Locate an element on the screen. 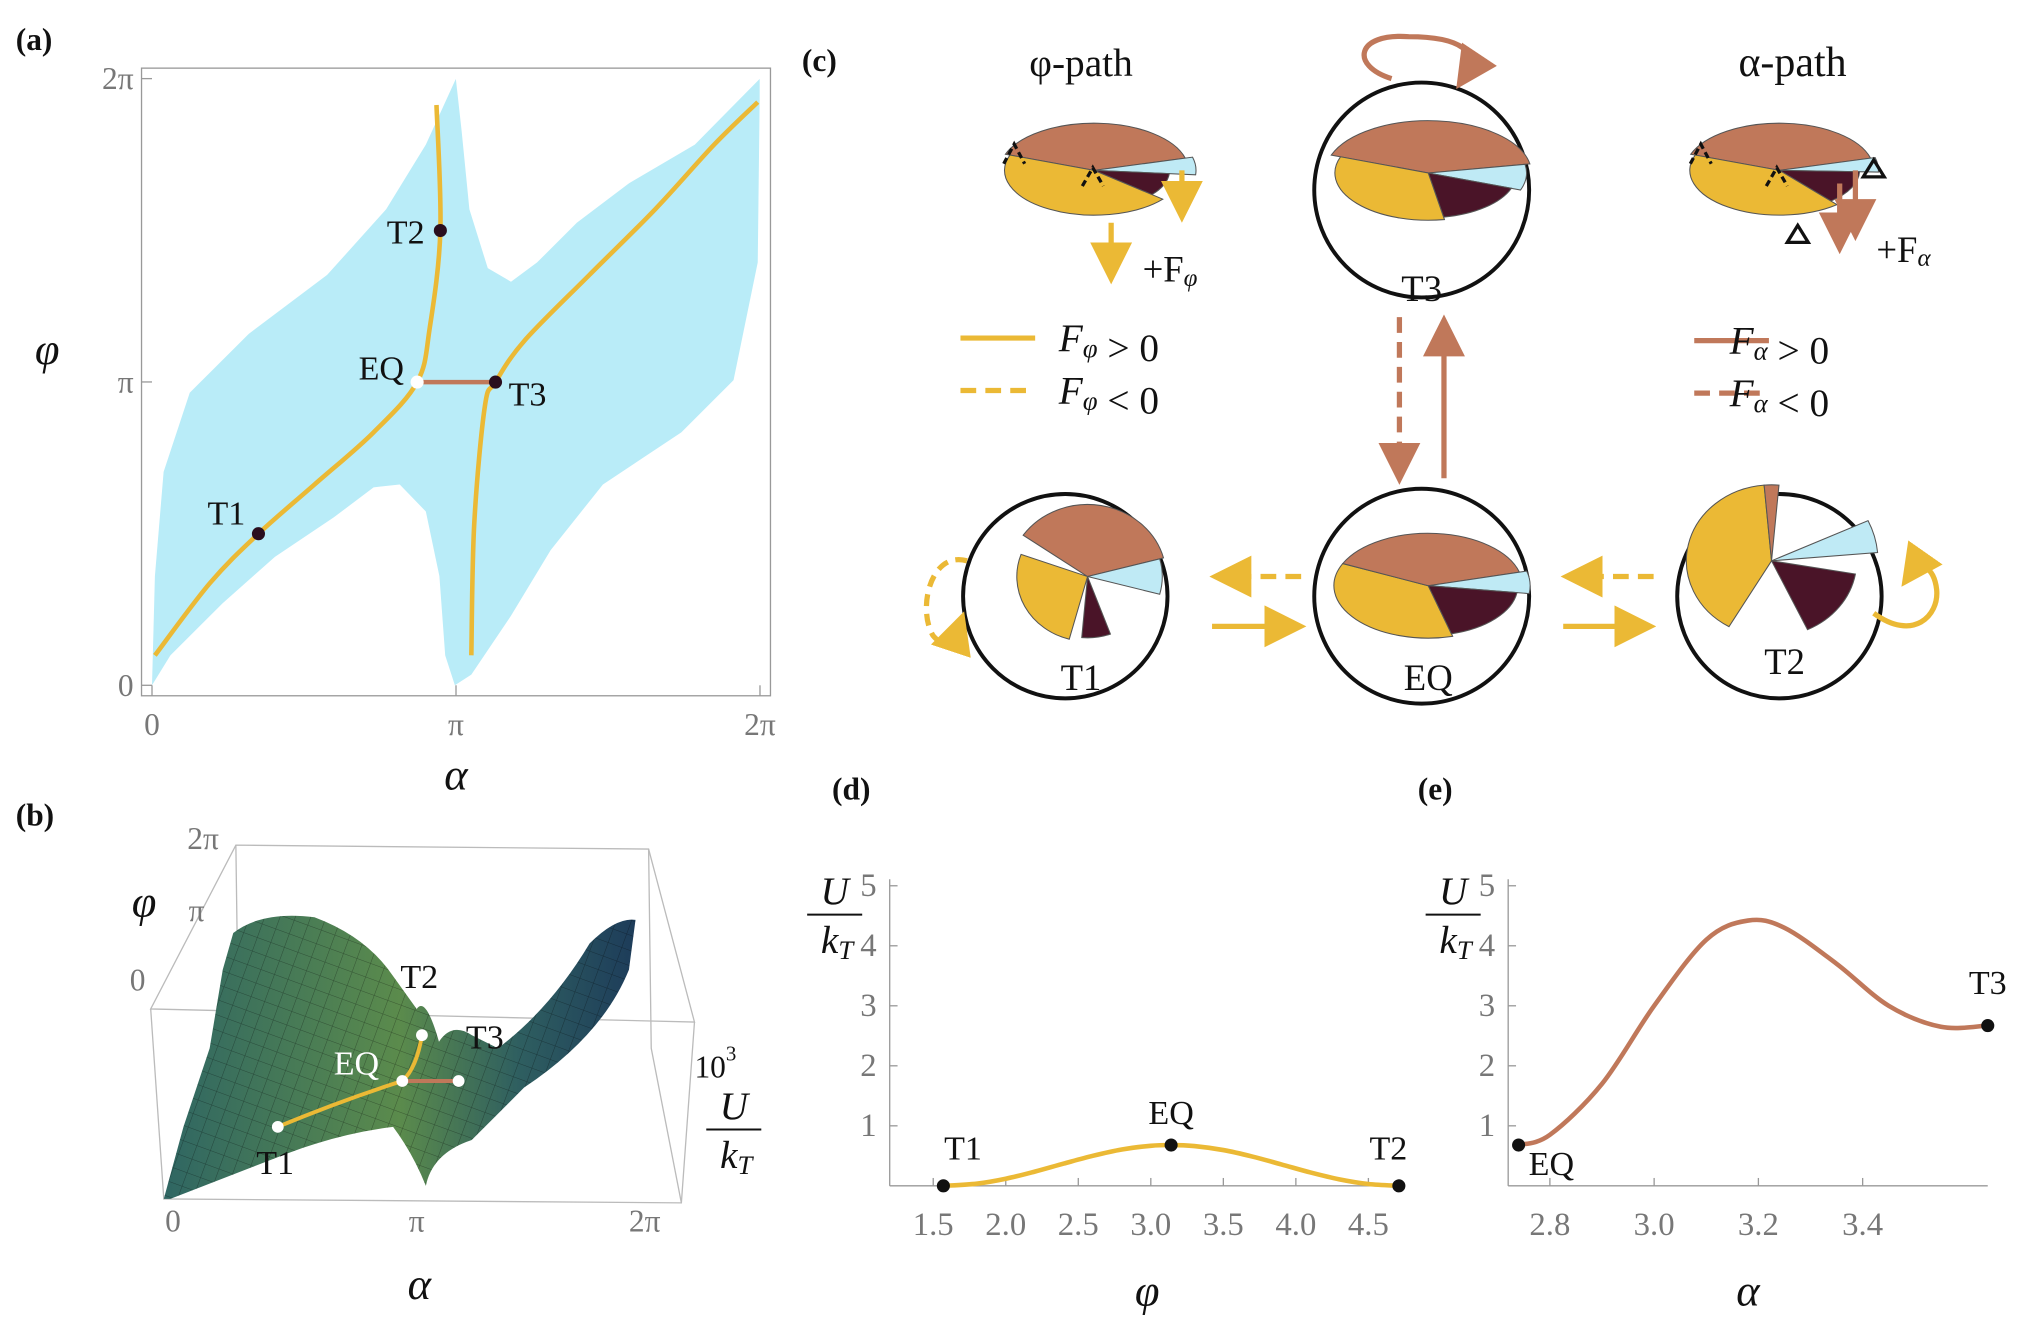 The width and height of the screenshot is (2031, 1328). path-title: φ-path is located at coordinates (1081, 63).